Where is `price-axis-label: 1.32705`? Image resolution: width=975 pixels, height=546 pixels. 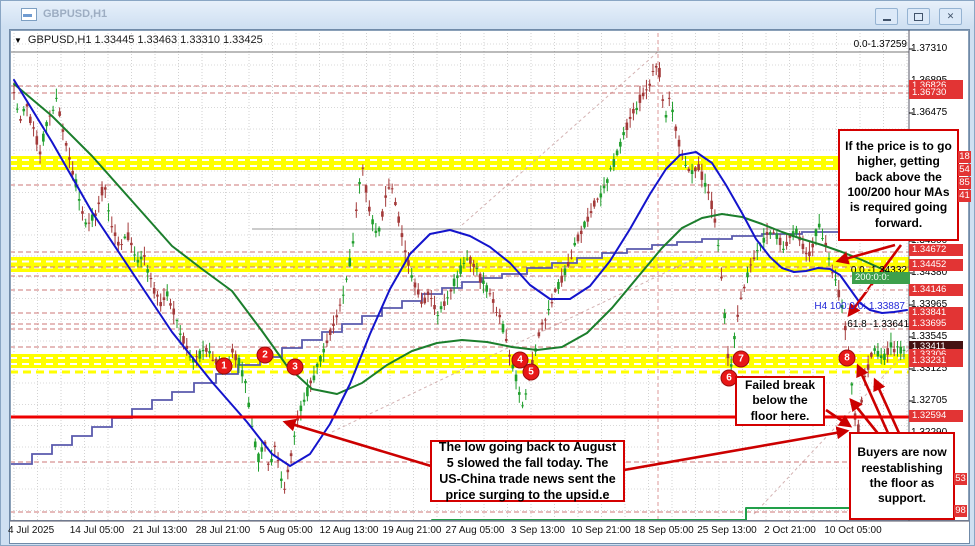 price-axis-label: 1.32705 is located at coordinates (929, 400).